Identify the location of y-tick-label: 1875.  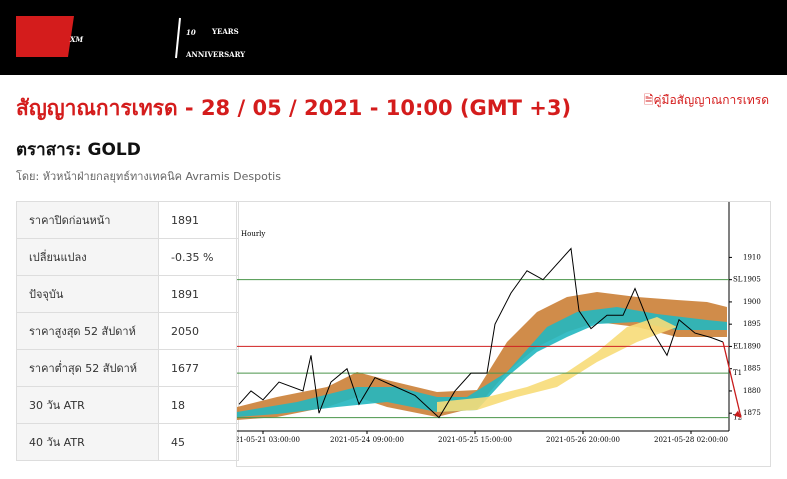
(752, 413).